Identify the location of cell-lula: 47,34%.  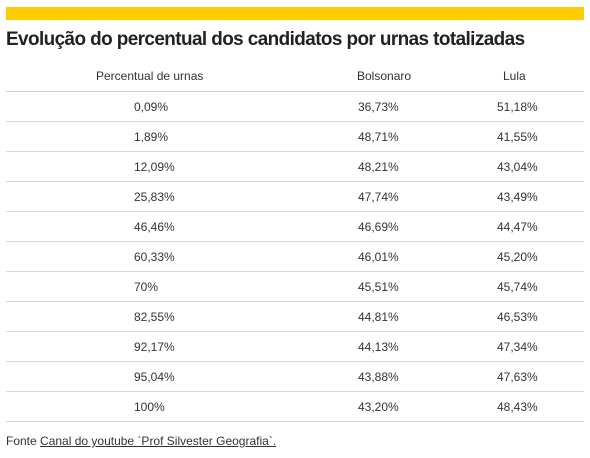
(519, 346).